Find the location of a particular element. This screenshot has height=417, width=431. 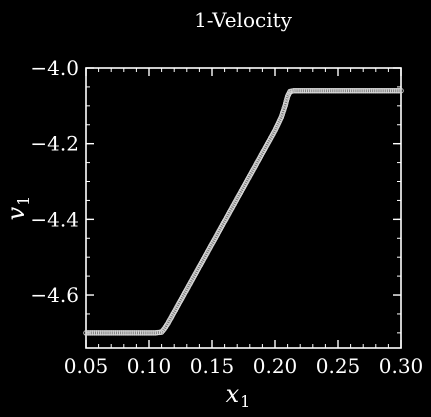

chart-title: 1-Velocity is located at coordinates (243, 20).